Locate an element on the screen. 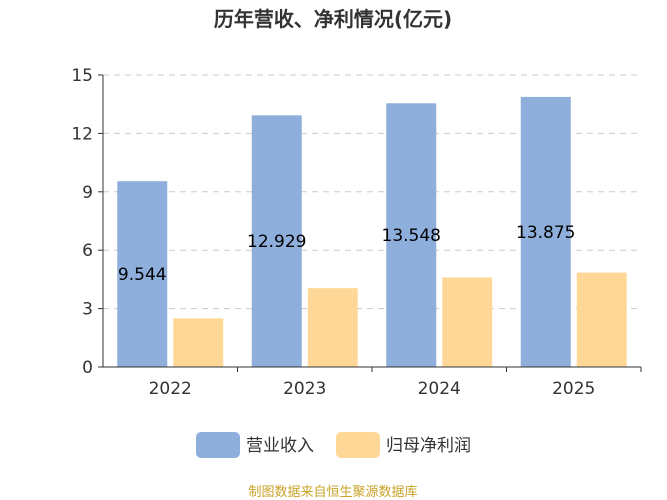  x-tick-label-2023: 2023 is located at coordinates (304, 389).